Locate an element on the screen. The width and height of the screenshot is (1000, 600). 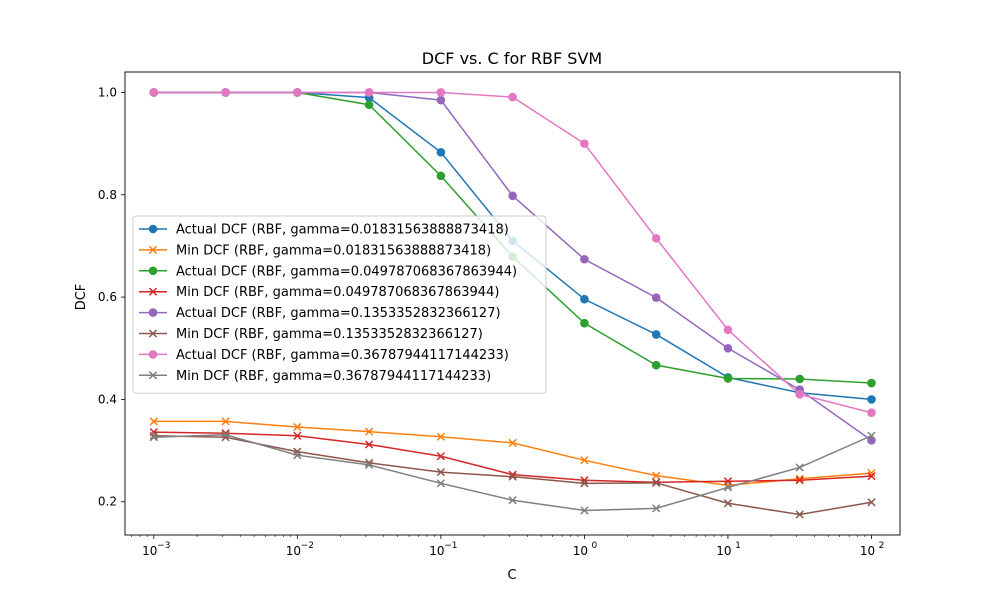
y-tick-label: 0.4 is located at coordinates (107, 399).